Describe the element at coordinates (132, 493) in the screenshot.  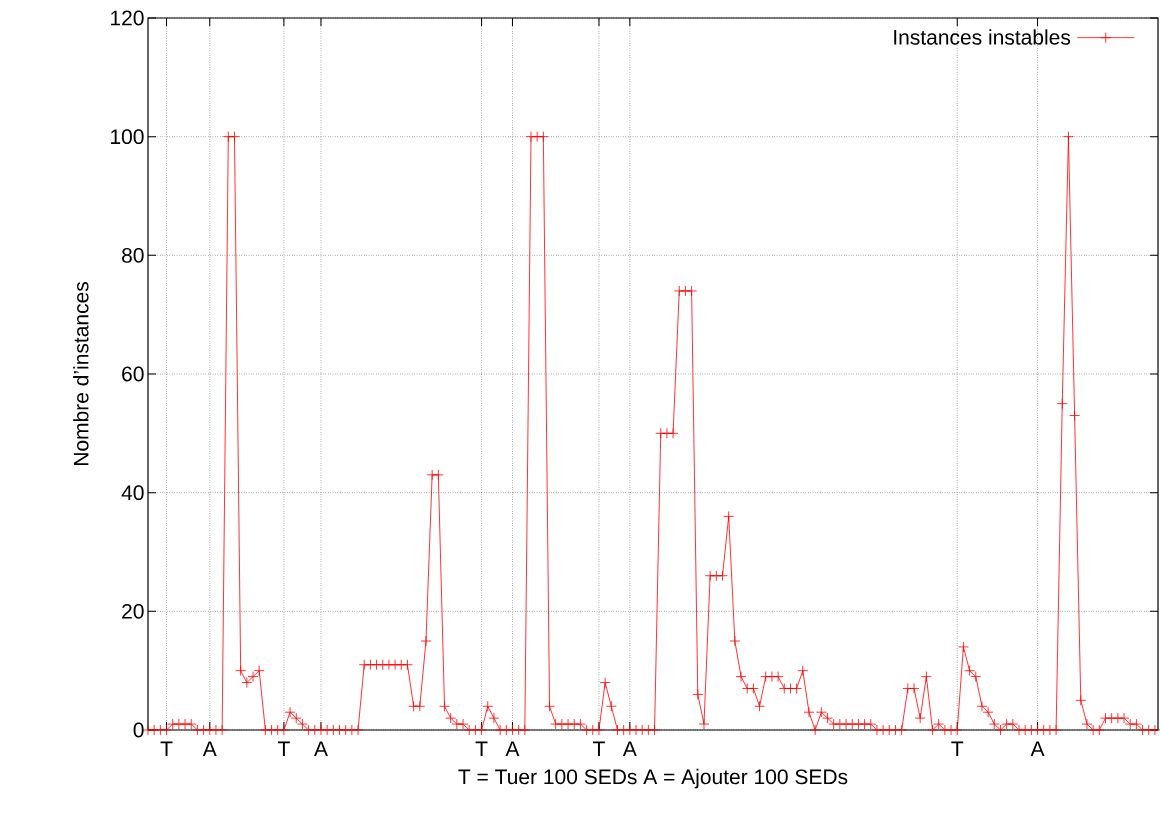
I see `y-tick-label: 40` at that location.